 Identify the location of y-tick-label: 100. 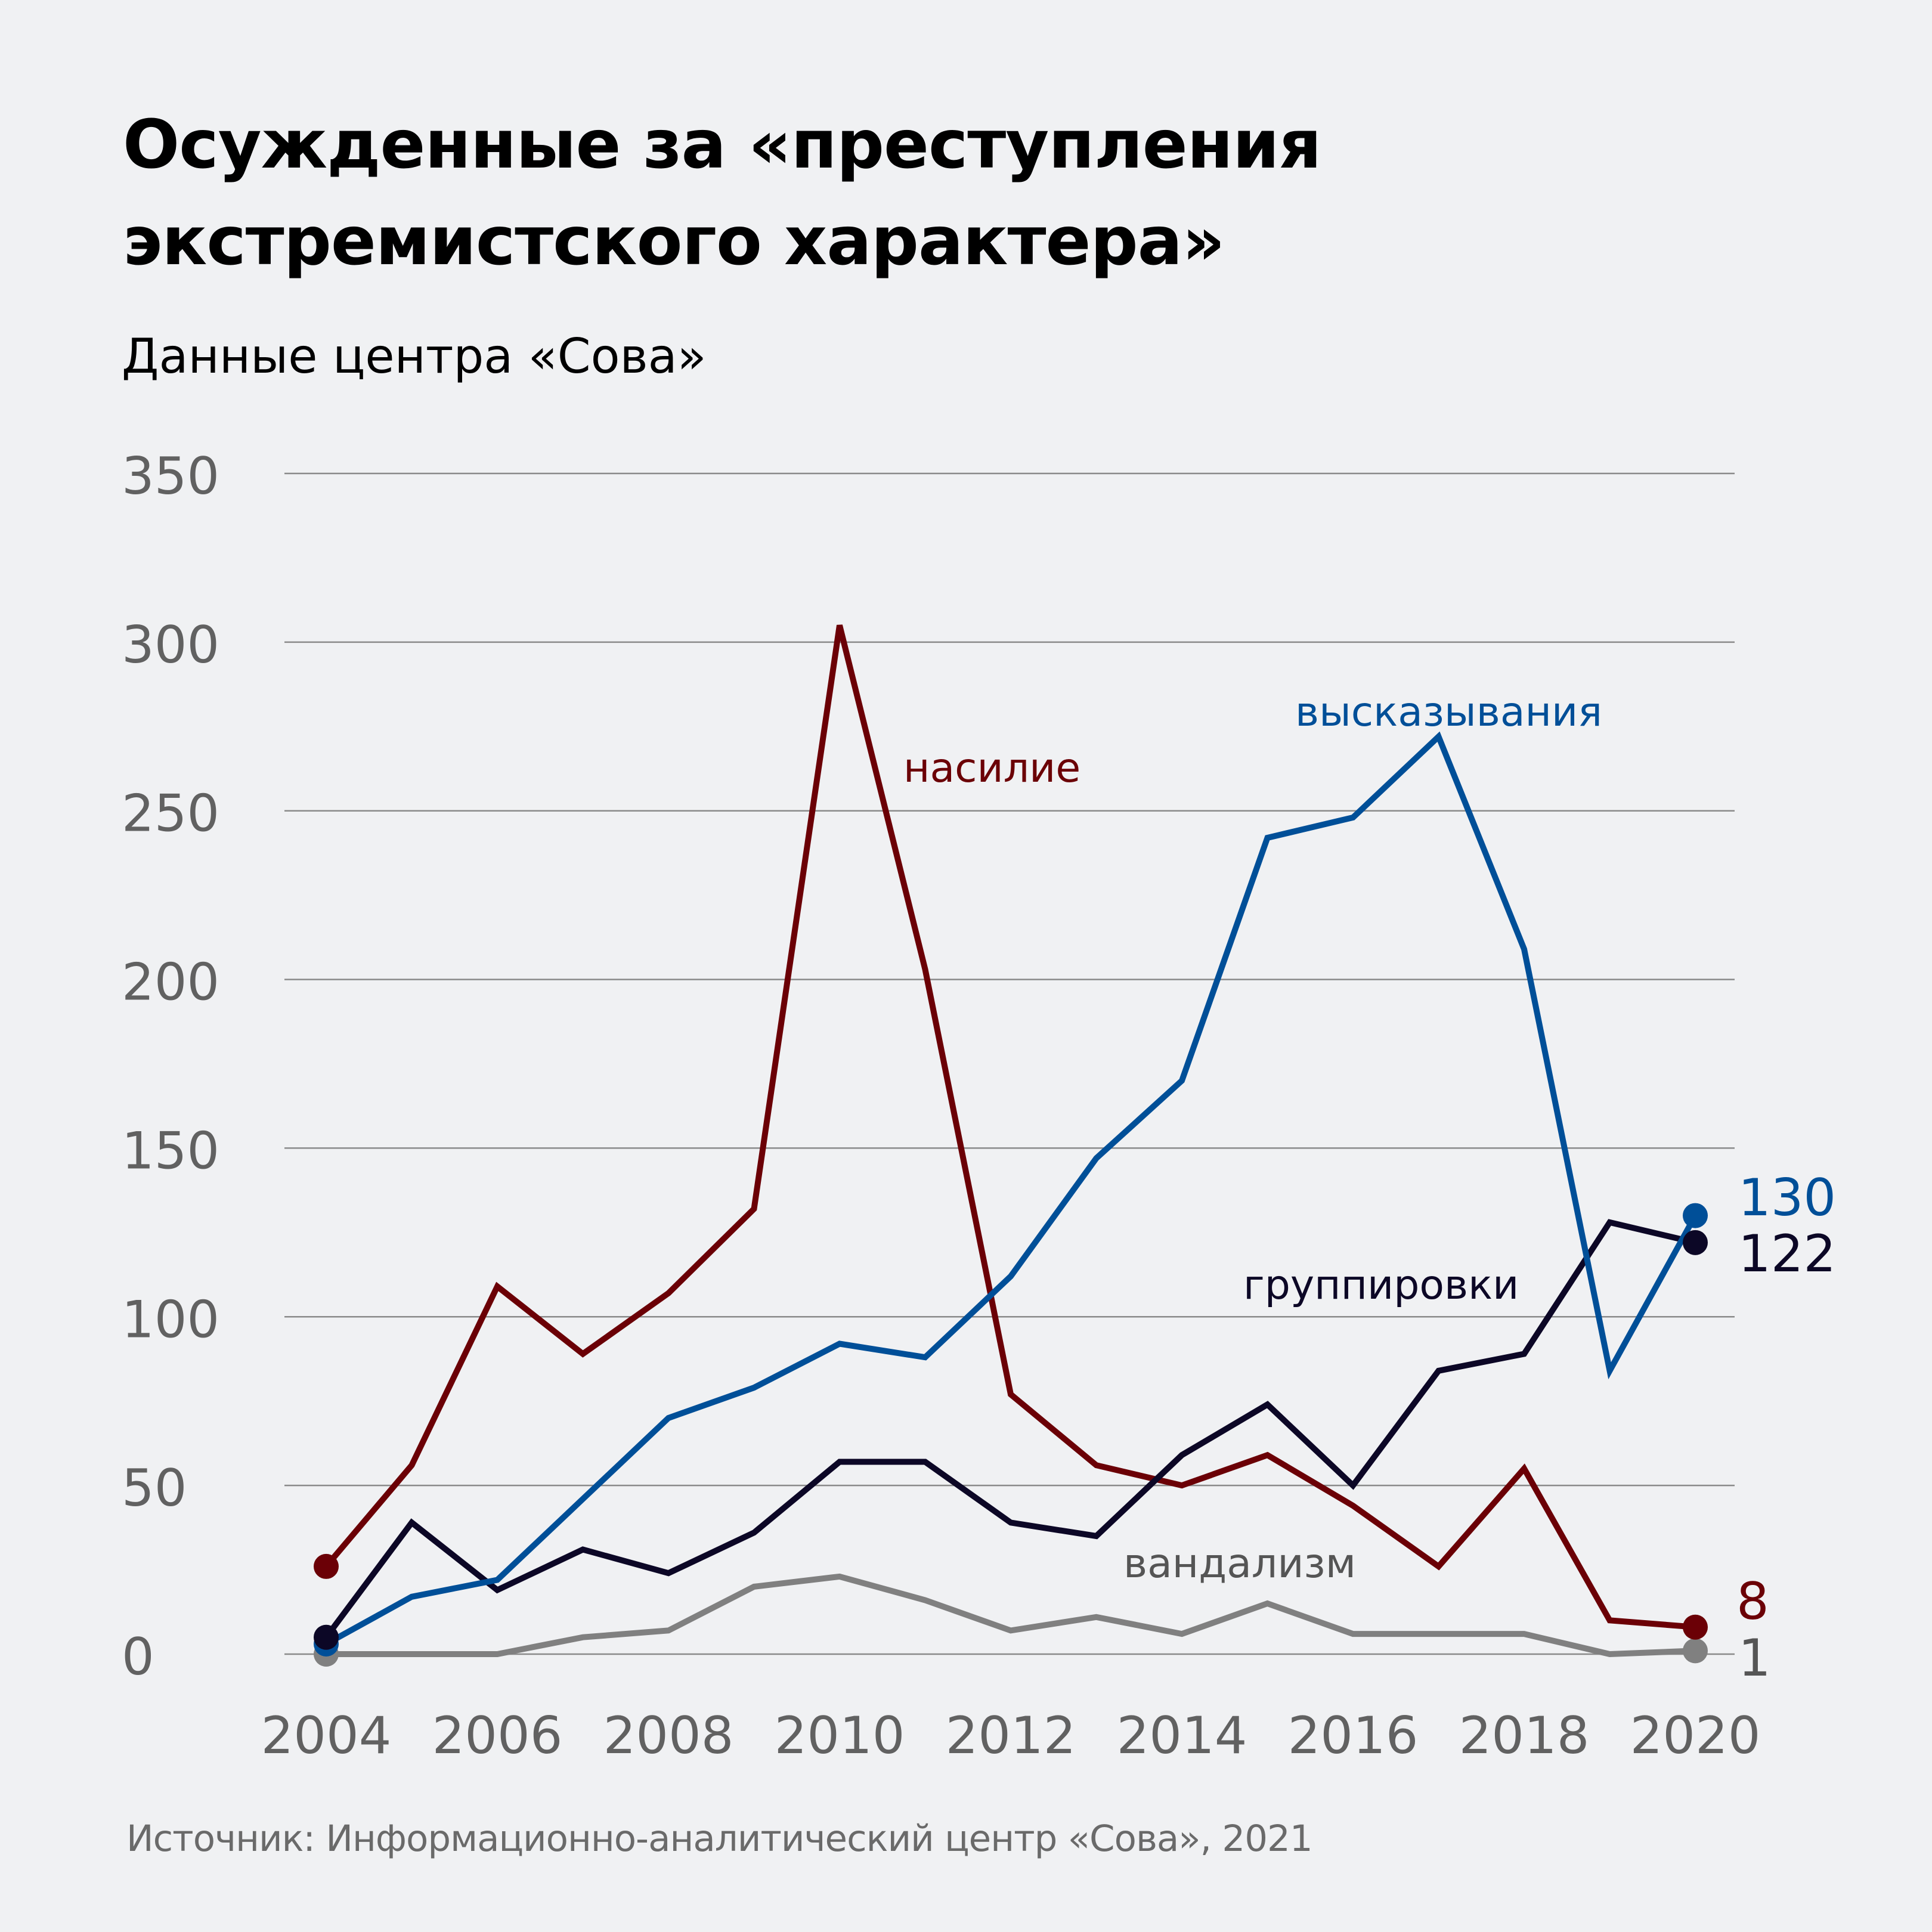
(170, 1320).